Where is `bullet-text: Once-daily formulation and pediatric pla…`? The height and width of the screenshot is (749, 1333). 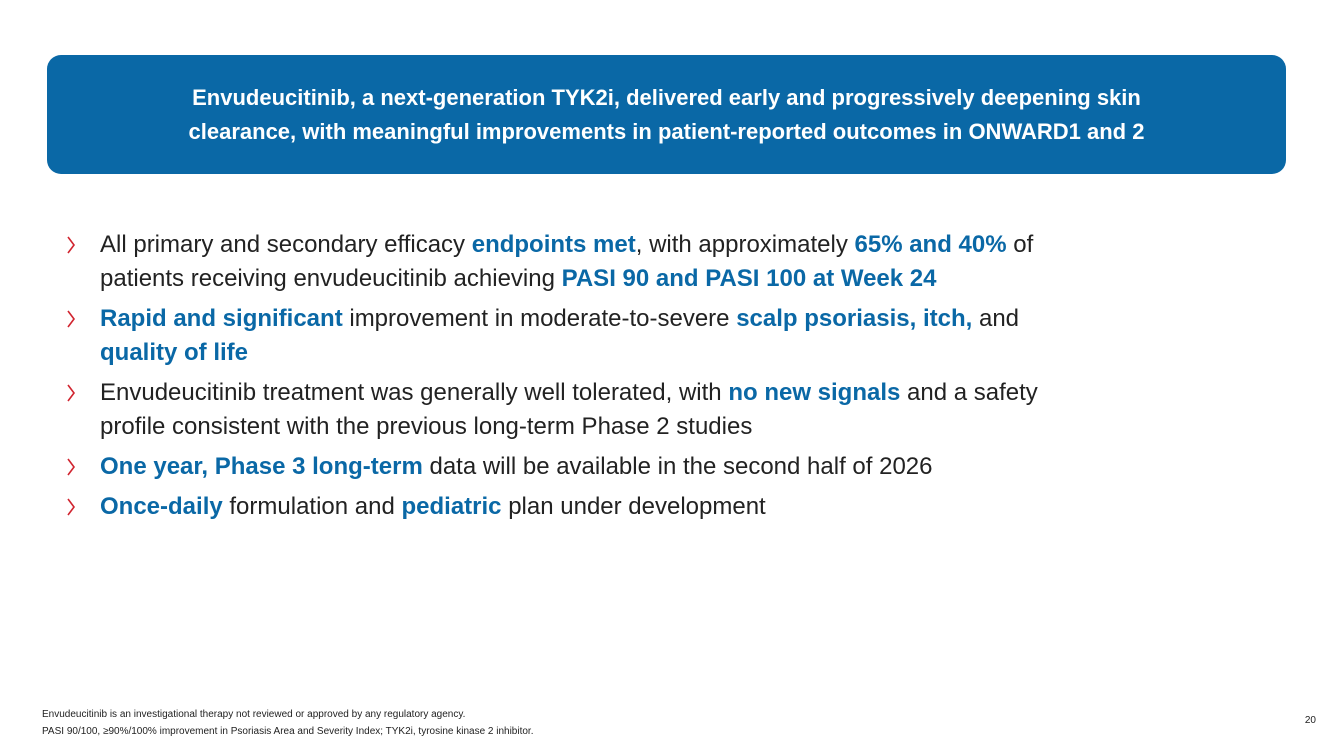 bullet-text: Once-daily formulation and pediatric pla… is located at coordinates (433, 506).